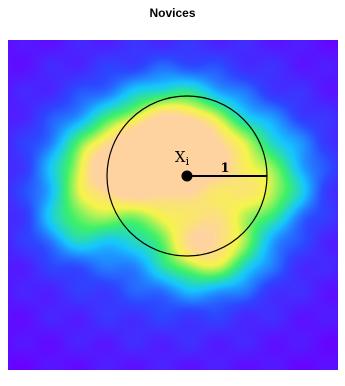 This screenshot has width=345, height=386. What do you see at coordinates (224, 168) in the screenshot?
I see `radius-label: 1` at bounding box center [224, 168].